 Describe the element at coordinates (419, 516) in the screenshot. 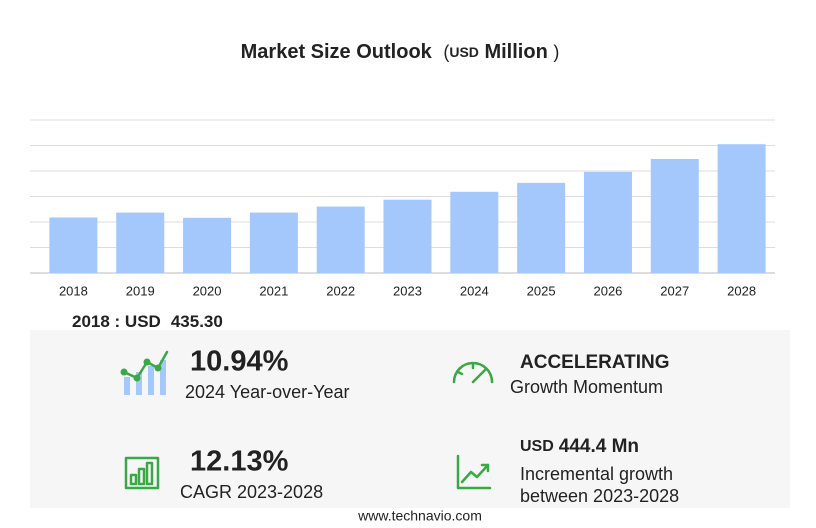

I see `footer: www.technavio.com` at that location.